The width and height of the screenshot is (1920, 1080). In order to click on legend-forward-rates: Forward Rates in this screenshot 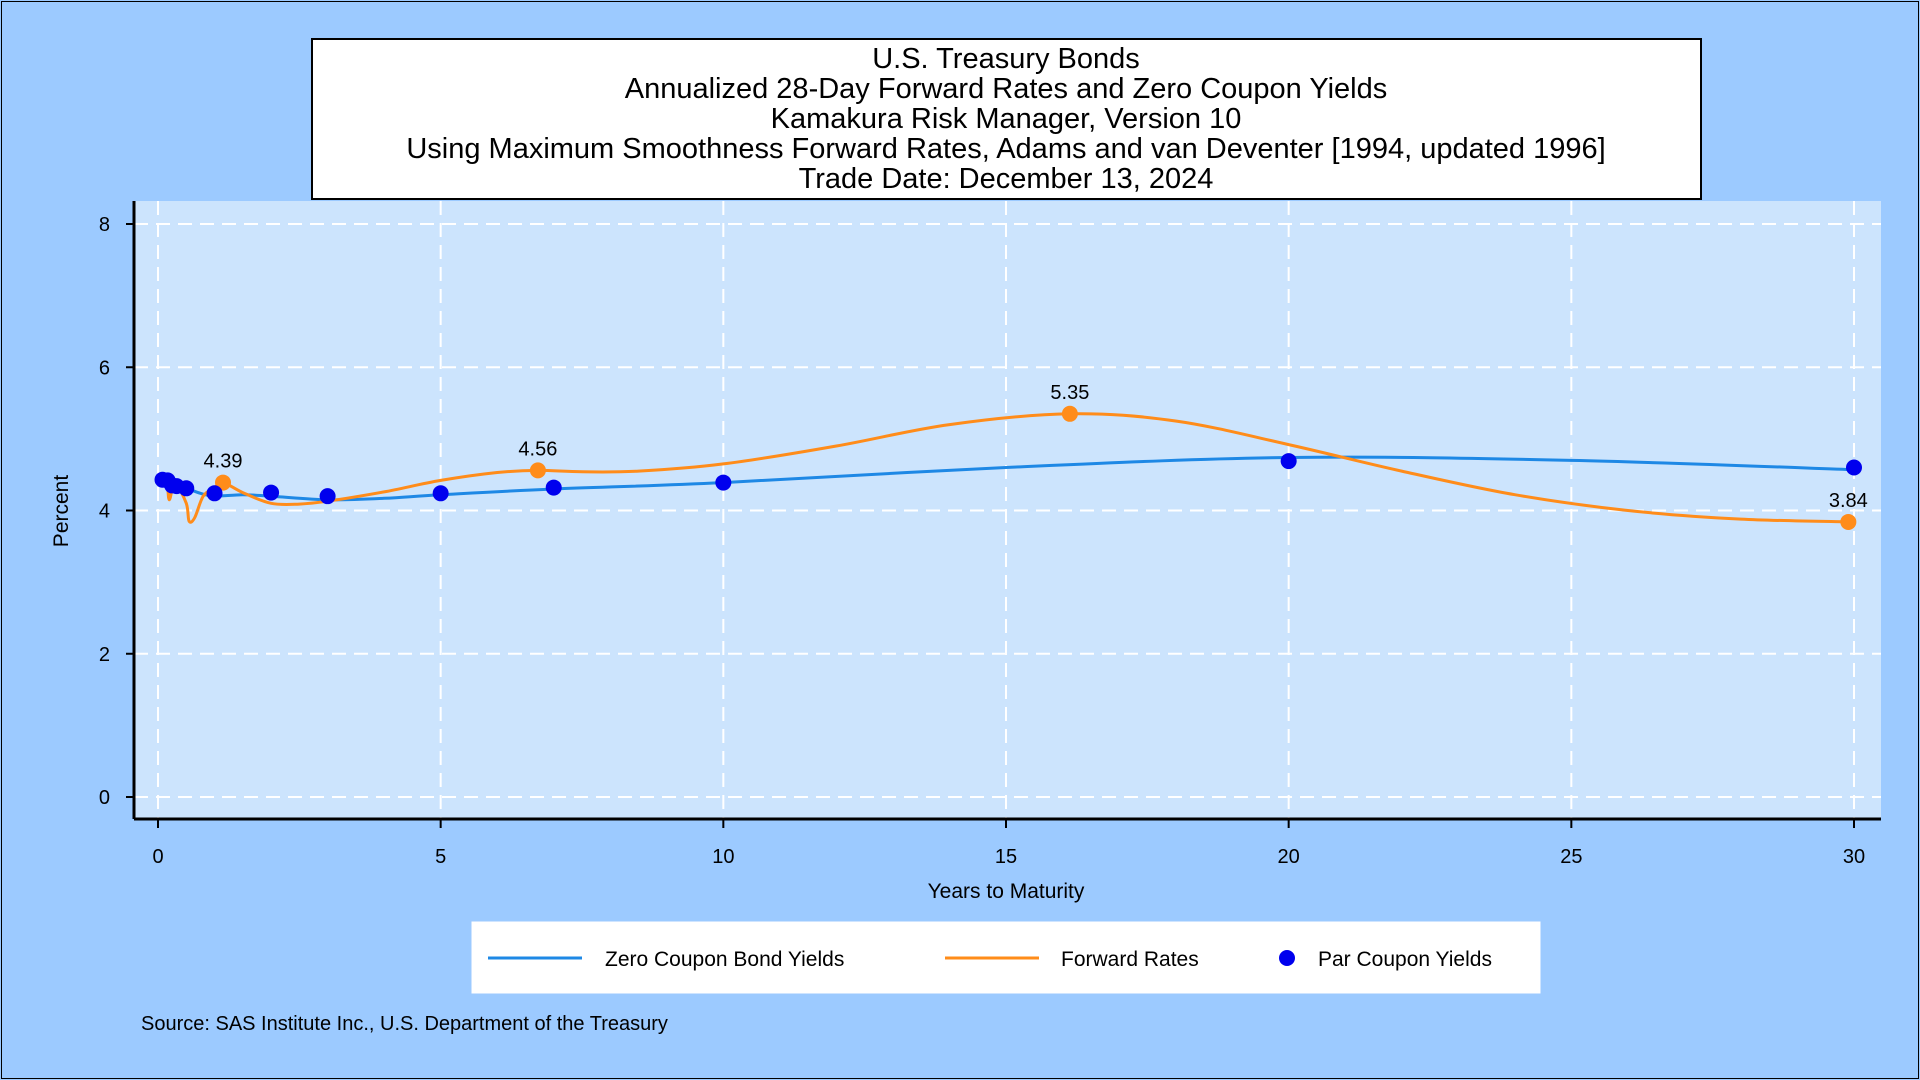, I will do `click(1072, 959)`.